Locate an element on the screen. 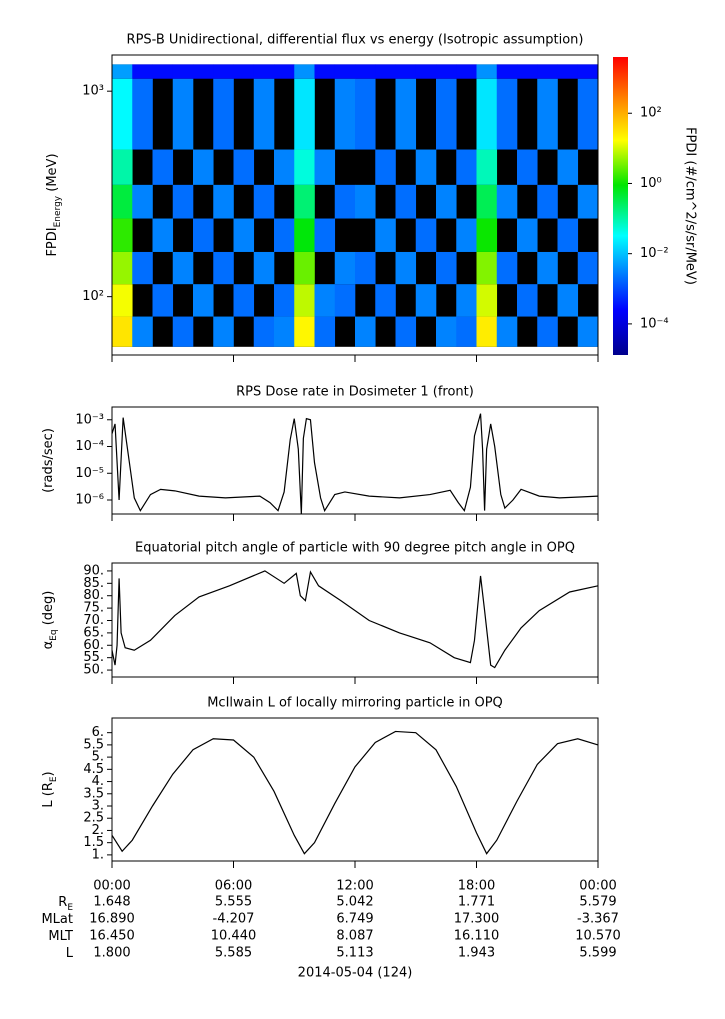 This screenshot has width=725, height=1019. ephemeris-value: 5.579 is located at coordinates (597, 902).